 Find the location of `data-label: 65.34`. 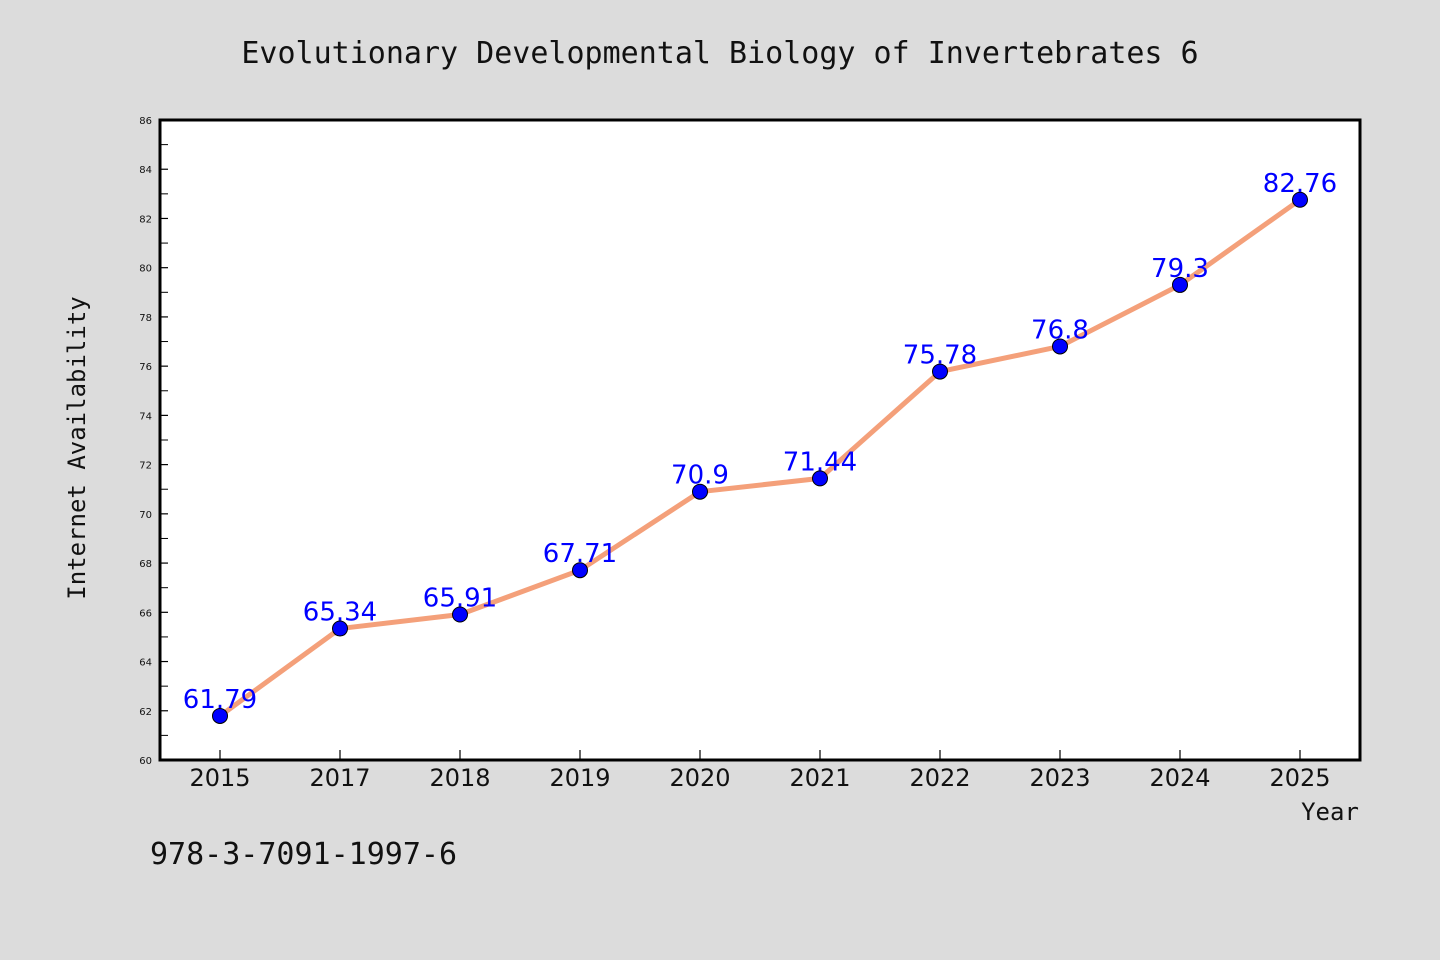

data-label: 65.34 is located at coordinates (340, 613).